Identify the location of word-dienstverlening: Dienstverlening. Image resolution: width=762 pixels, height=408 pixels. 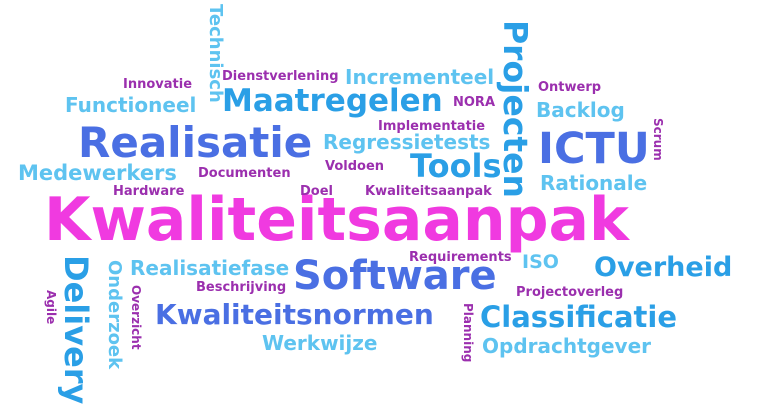
(280, 76).